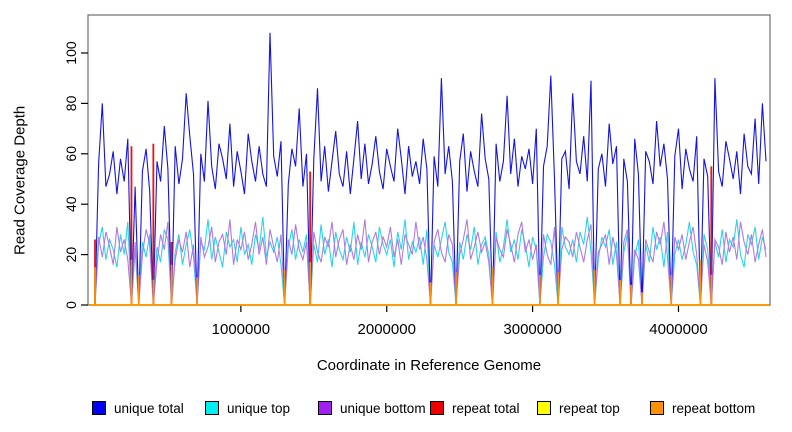  What do you see at coordinates (437, 408) in the screenshot?
I see `legend-swatch-repeat-total` at bounding box center [437, 408].